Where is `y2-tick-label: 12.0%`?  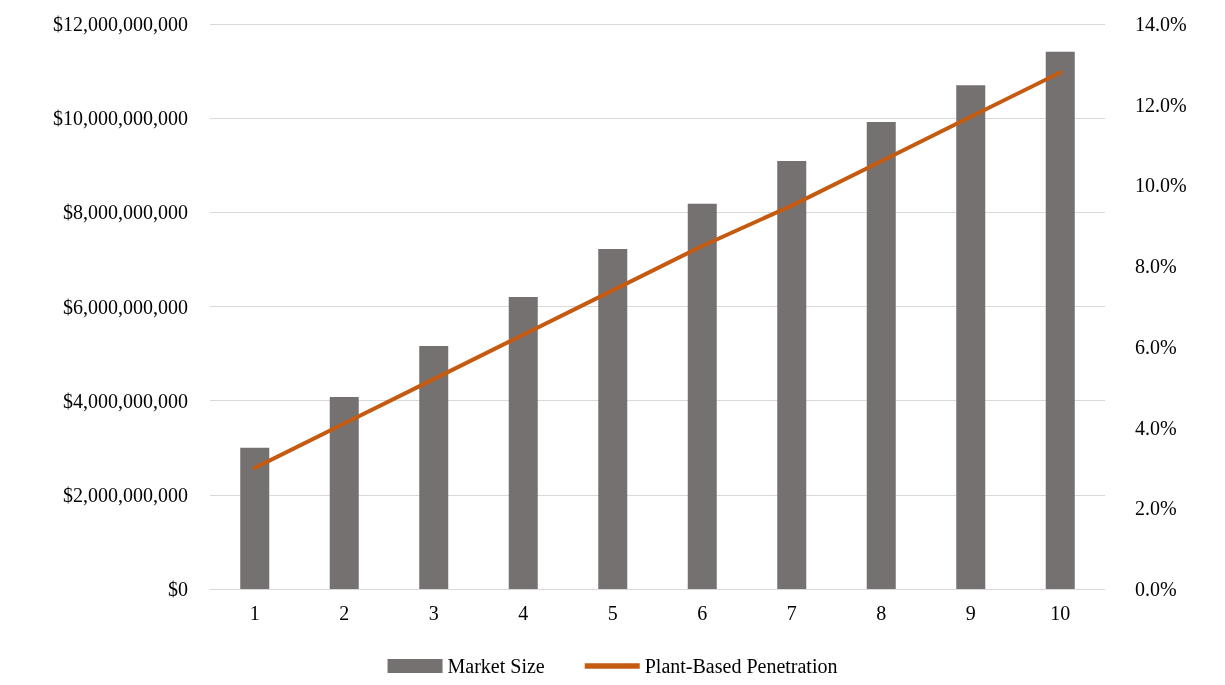
y2-tick-label: 12.0% is located at coordinates (1161, 104).